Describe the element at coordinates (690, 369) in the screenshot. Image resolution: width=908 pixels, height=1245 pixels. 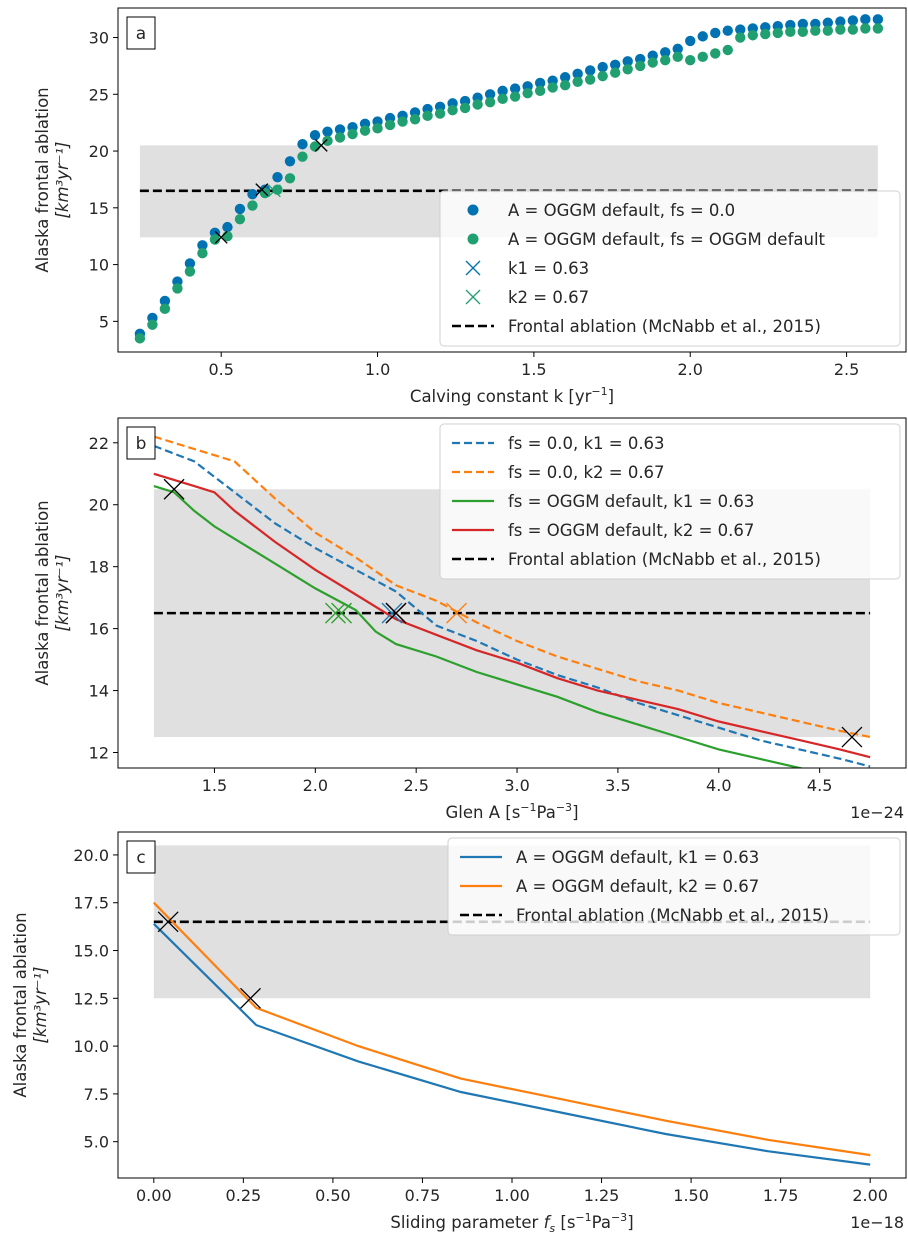
I see `x-tick-label: 2.0` at that location.